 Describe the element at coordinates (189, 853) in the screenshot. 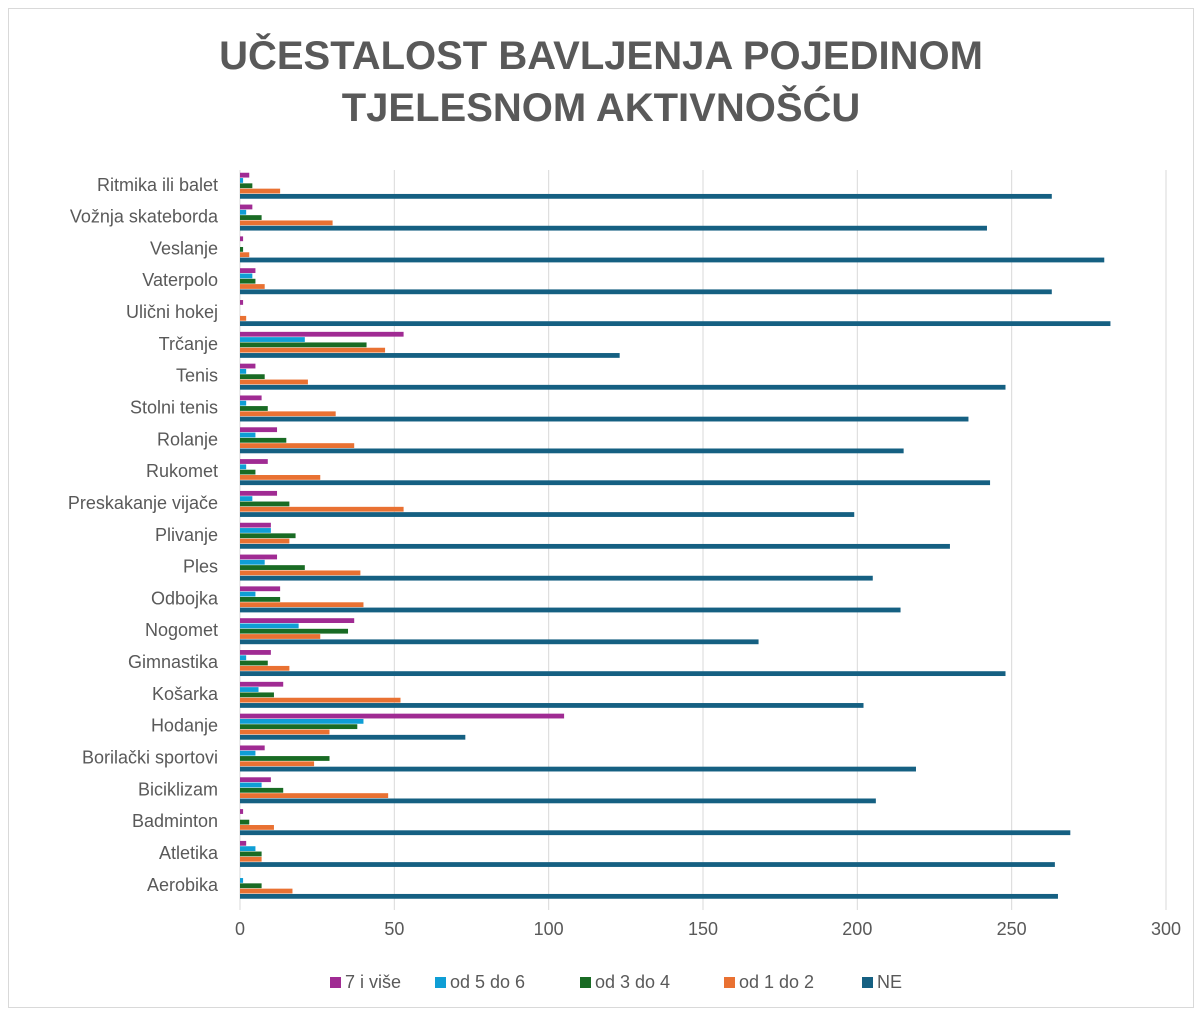

I see `y-tick-label: Atletika` at that location.